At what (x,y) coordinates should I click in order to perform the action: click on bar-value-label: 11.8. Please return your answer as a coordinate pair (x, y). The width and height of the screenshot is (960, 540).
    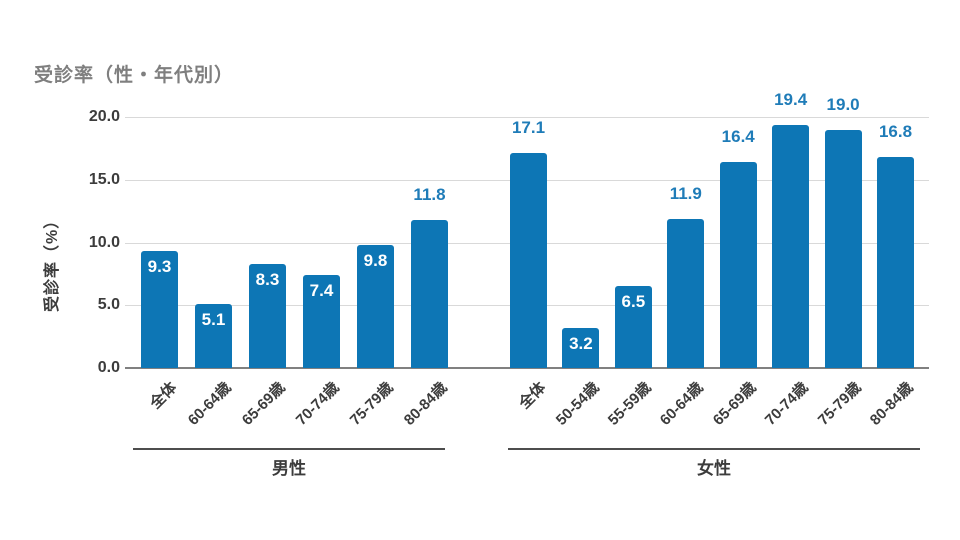
    Looking at the image, I should click on (429, 194).